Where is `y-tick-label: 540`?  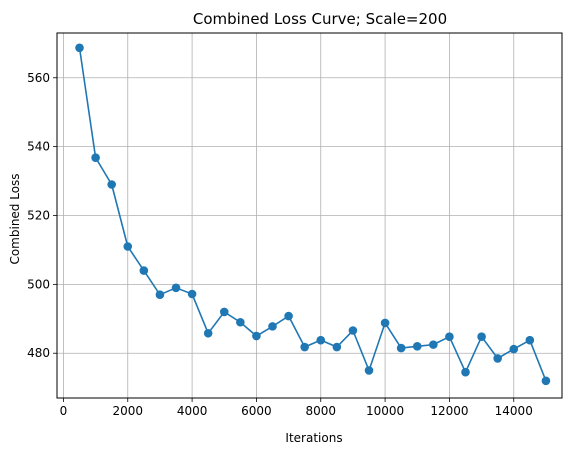 y-tick-label: 540 is located at coordinates (38, 147).